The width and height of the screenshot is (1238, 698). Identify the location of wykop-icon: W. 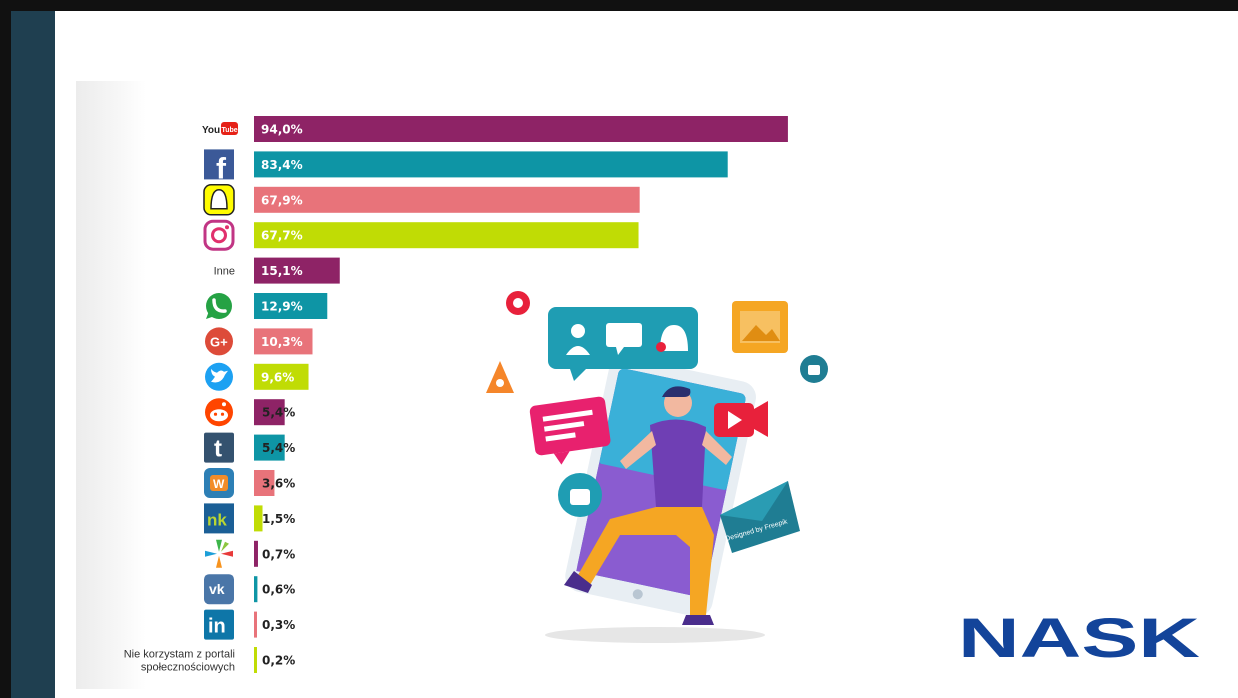
(219, 483).